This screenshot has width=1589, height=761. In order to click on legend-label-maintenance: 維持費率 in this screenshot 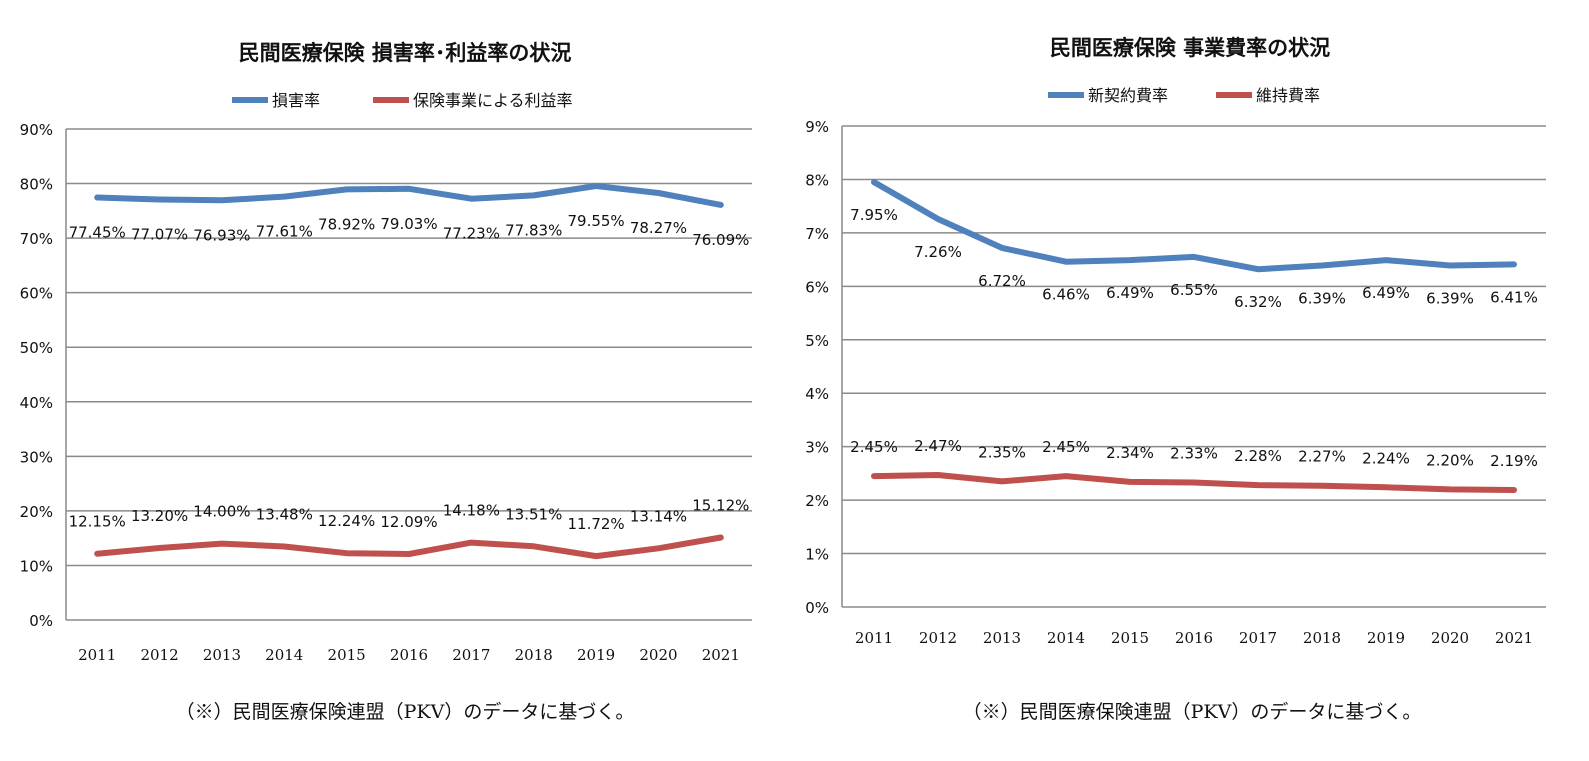, I will do `click(1288, 95)`.